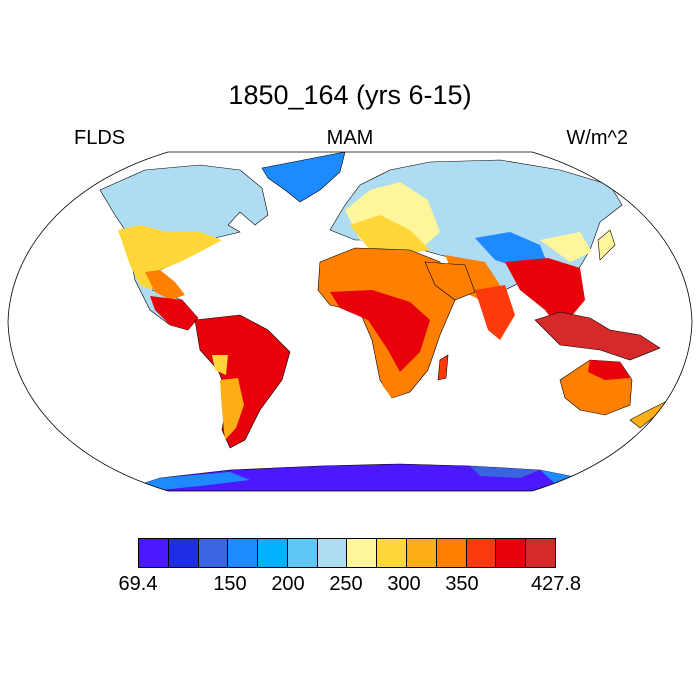 This screenshot has height=700, width=700. I want to click on maritime-asia, so click(597, 336).